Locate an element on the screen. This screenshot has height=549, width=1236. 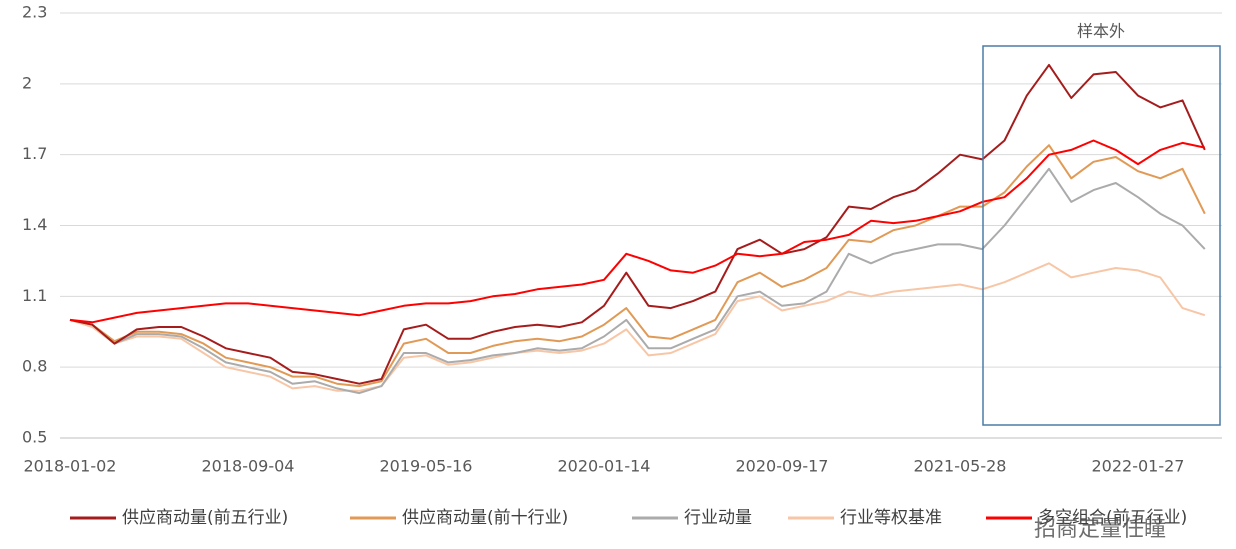
out-of-sample-box is located at coordinates (1101, 235).